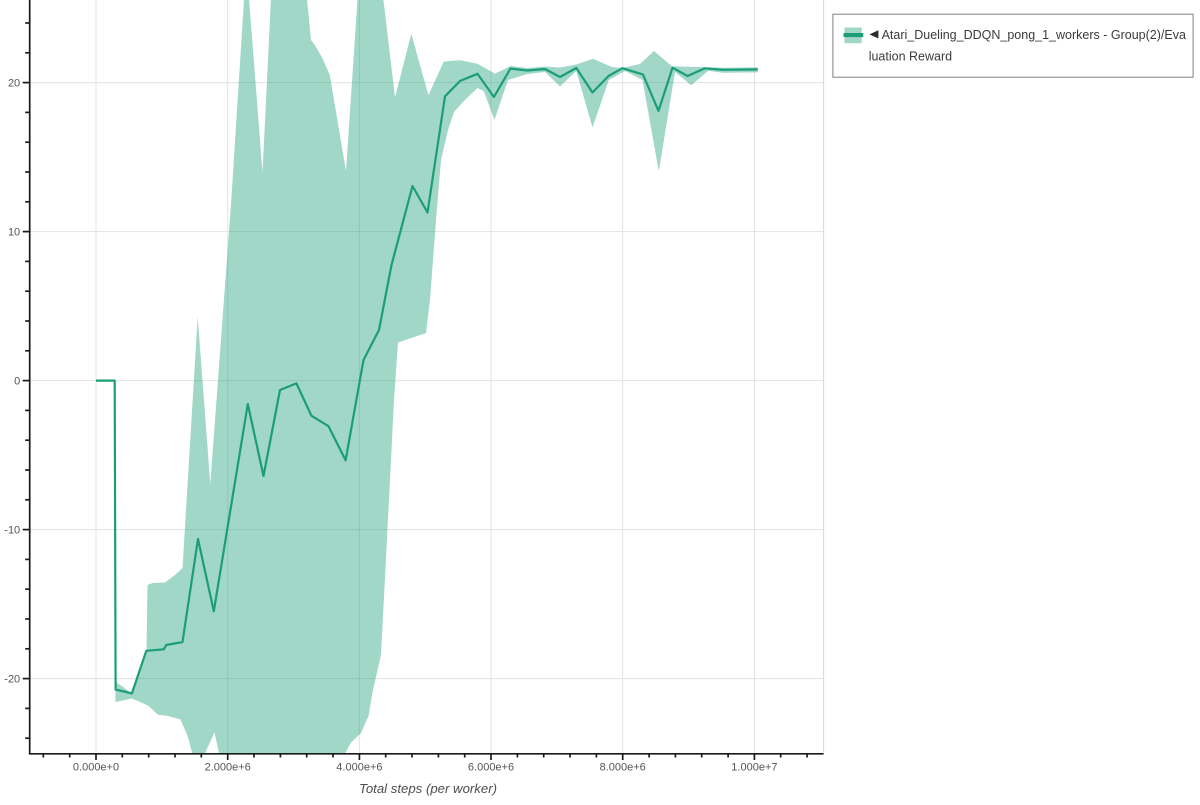  What do you see at coordinates (910, 57) in the screenshot?
I see `svg-text: luation Reward` at bounding box center [910, 57].